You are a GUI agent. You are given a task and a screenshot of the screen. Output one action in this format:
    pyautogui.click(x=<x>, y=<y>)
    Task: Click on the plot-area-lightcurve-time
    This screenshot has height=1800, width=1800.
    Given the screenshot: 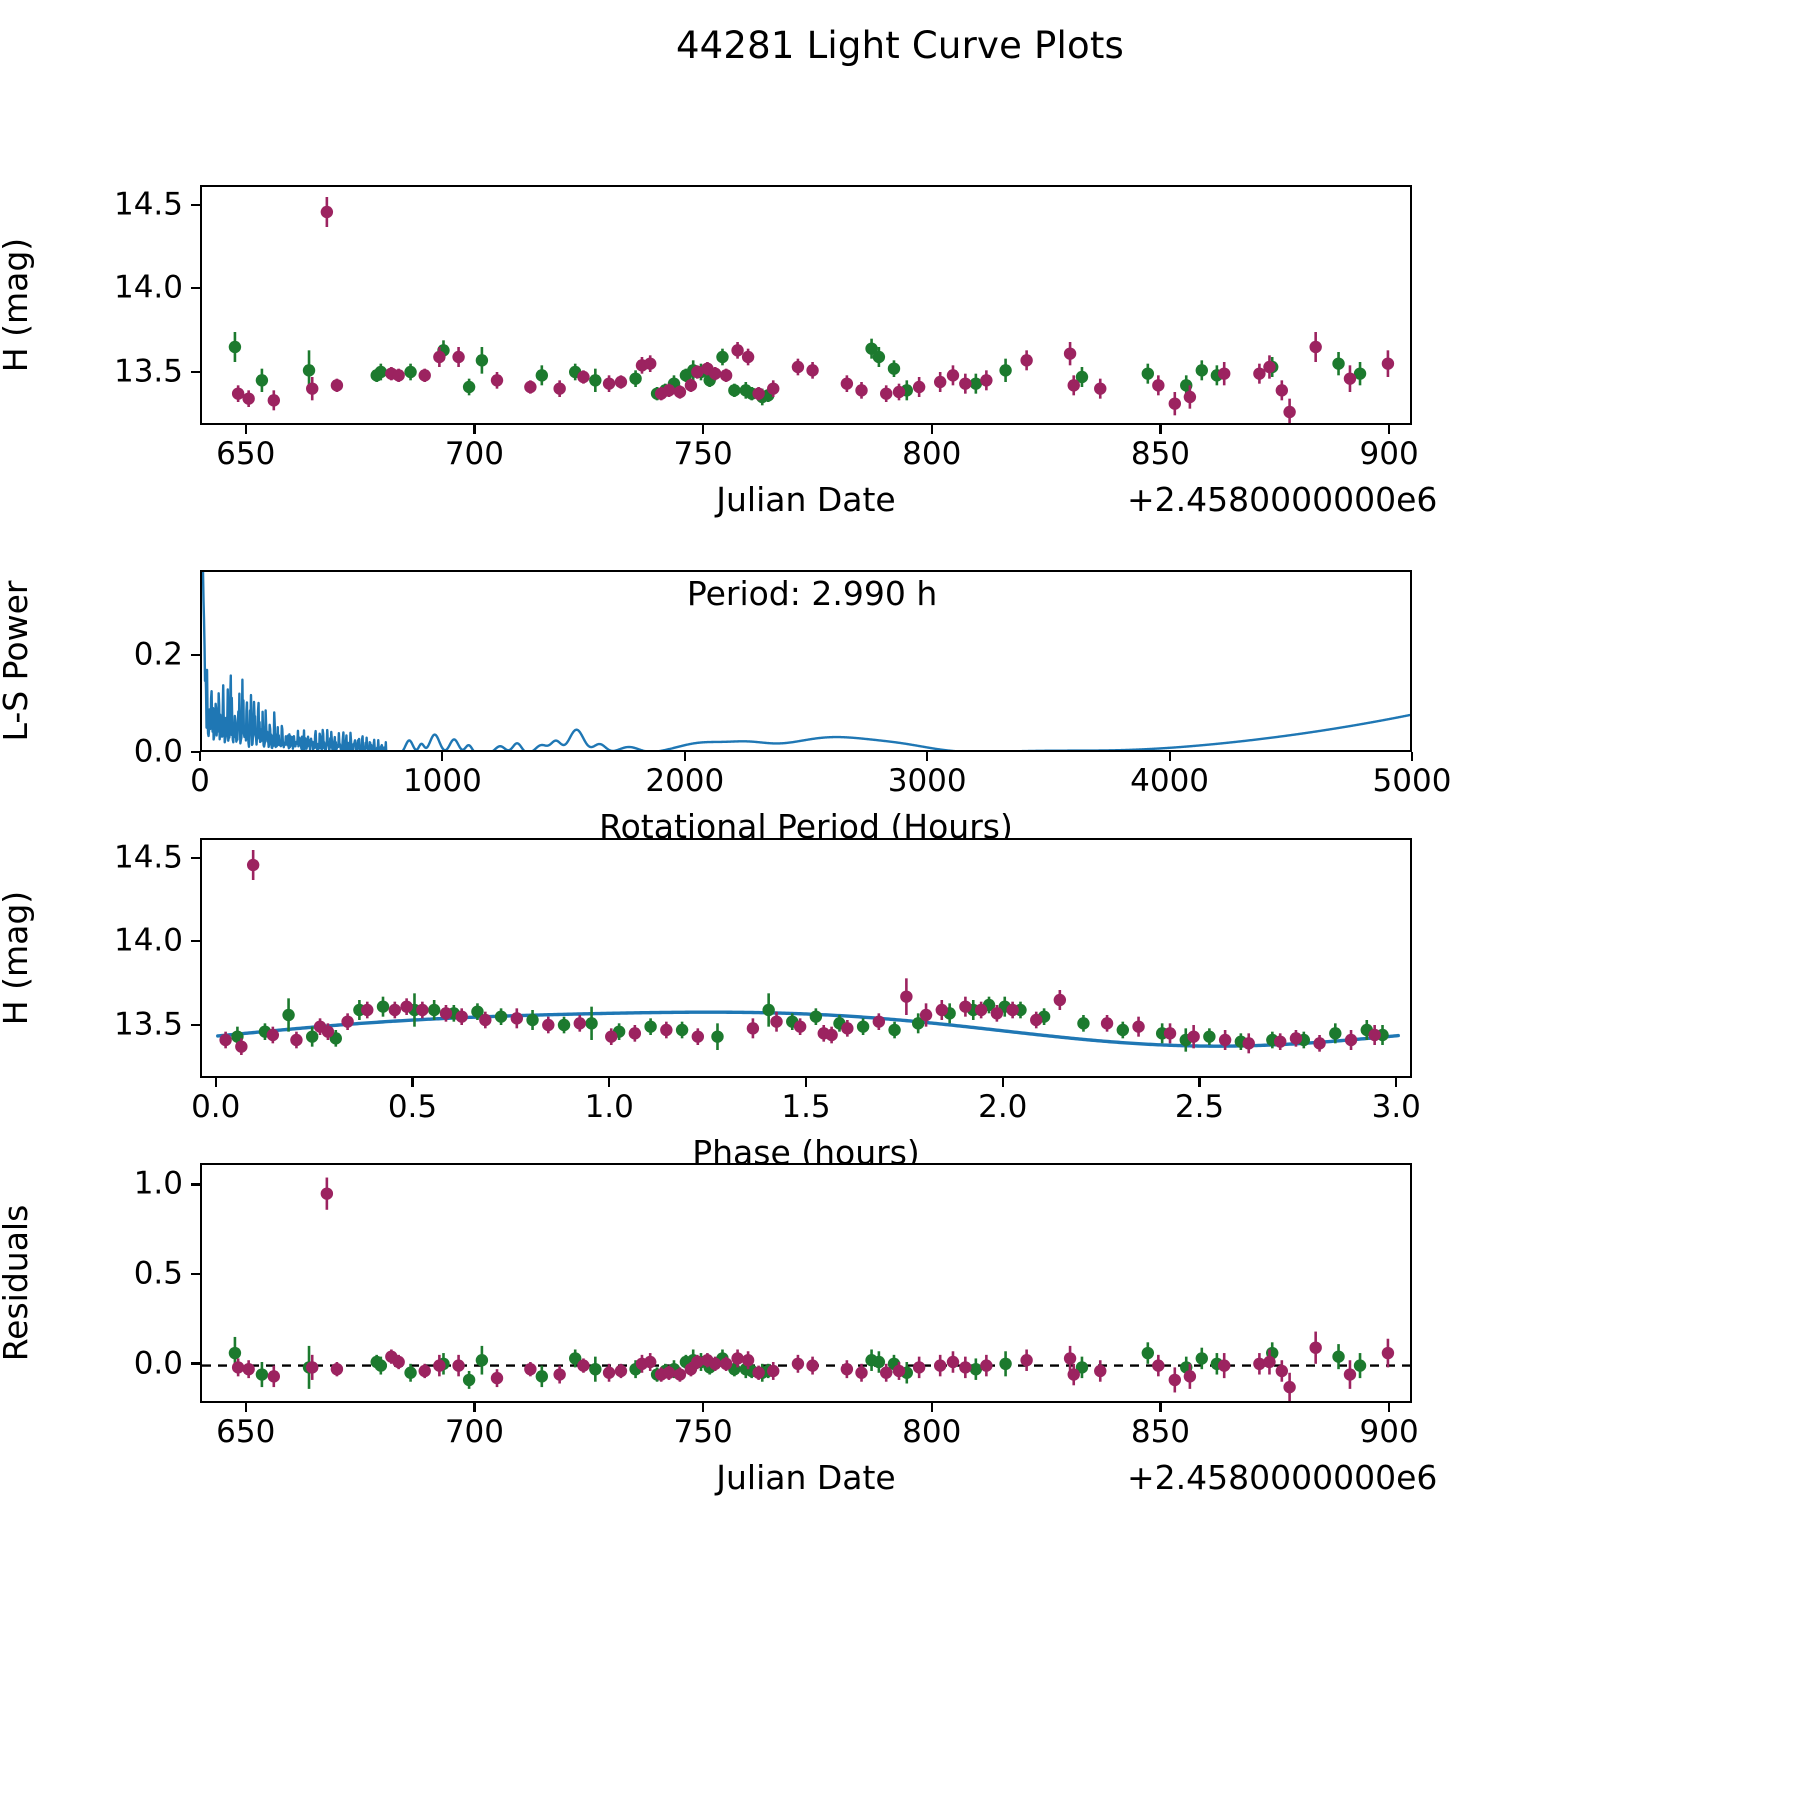 What is the action you would take?
    pyautogui.click(x=806, y=305)
    